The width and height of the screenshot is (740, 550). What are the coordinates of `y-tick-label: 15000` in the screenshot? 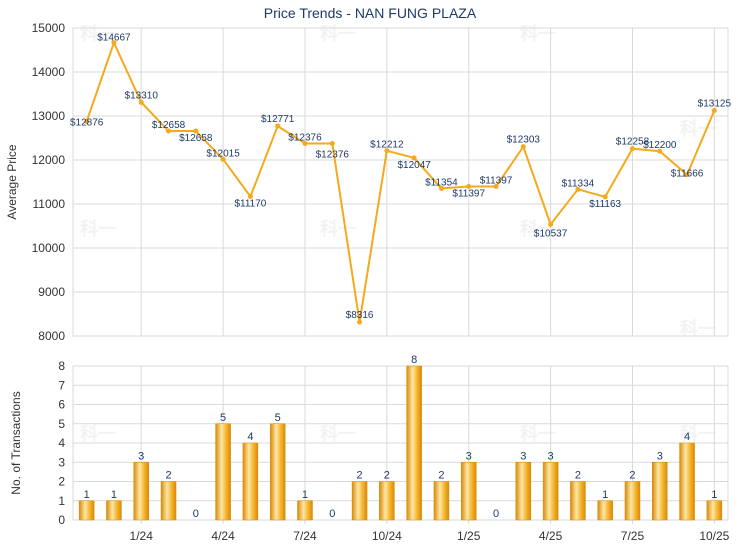 It's located at (49, 28).